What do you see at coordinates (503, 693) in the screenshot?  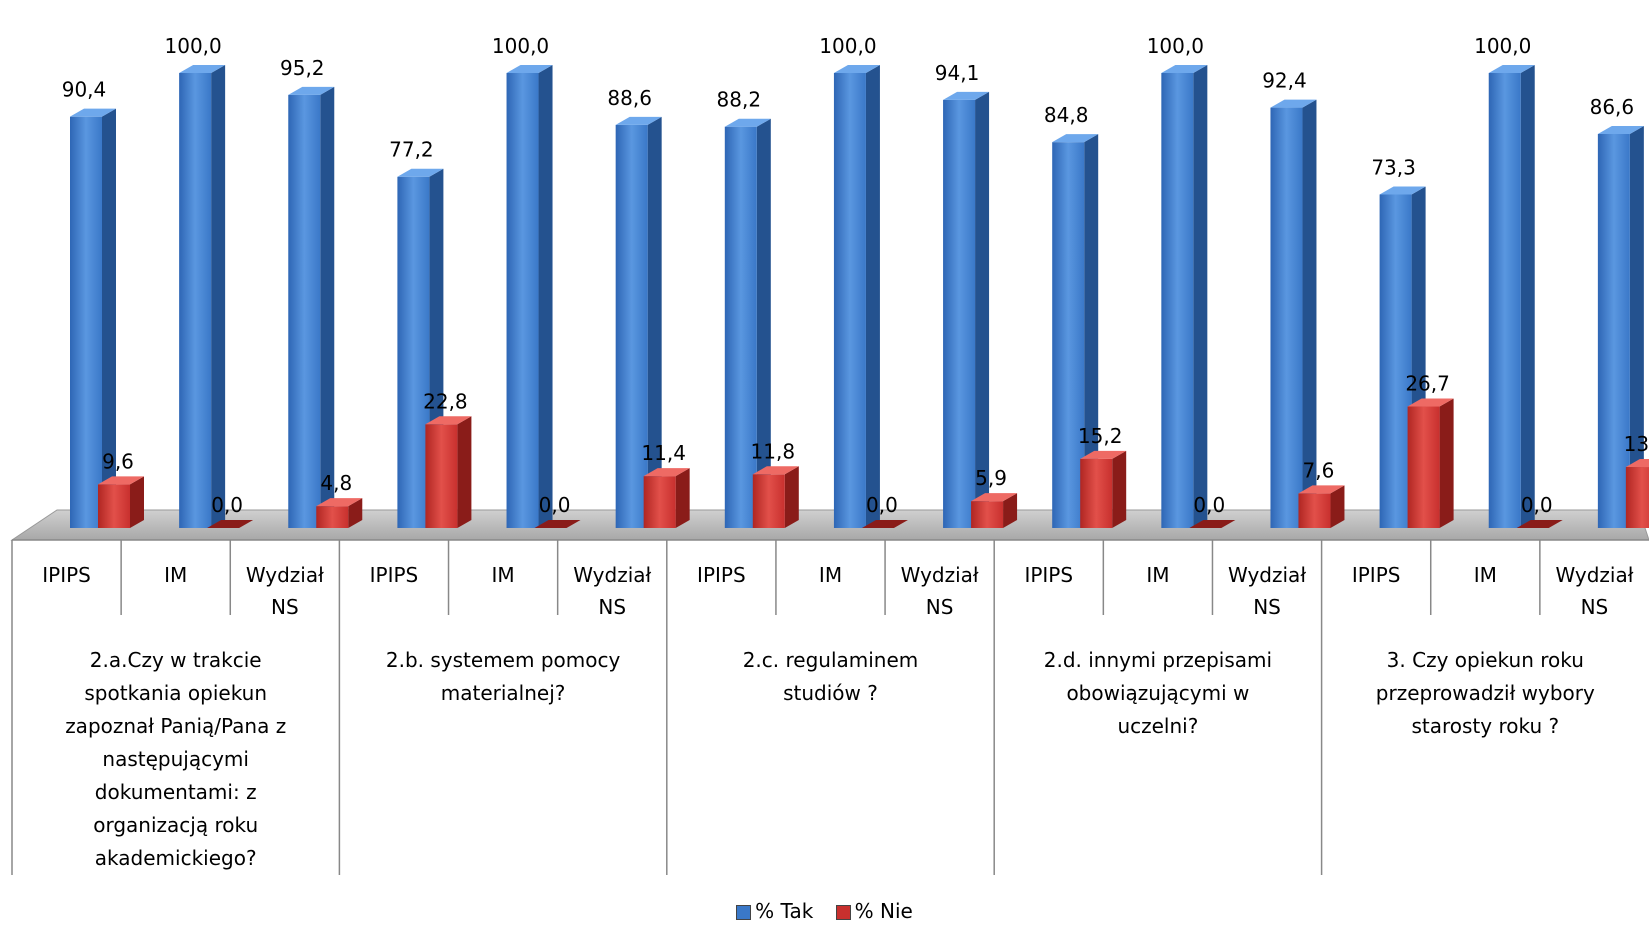 I see `group-line: materialnej?` at bounding box center [503, 693].